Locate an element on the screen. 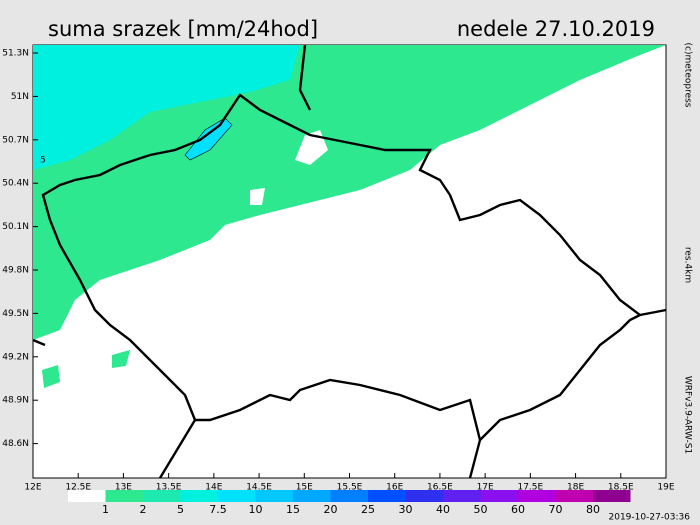 The image size is (700, 525). colorbar: 1 2 5 7.5 10 15 20 25 30 40 50 60 70 80 is located at coordinates (349, 503).